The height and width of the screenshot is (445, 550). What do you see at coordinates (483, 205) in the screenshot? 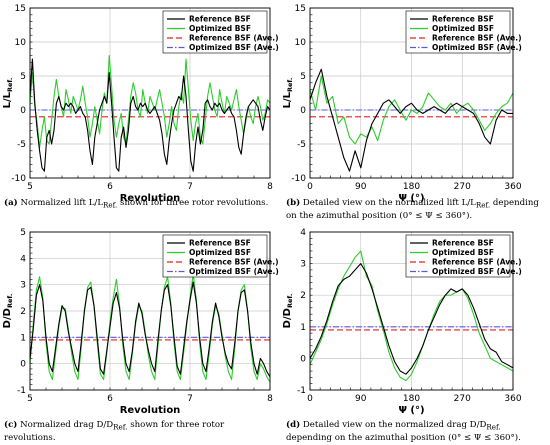
I see `caption-b-sub: Ref.` at bounding box center [483, 205].